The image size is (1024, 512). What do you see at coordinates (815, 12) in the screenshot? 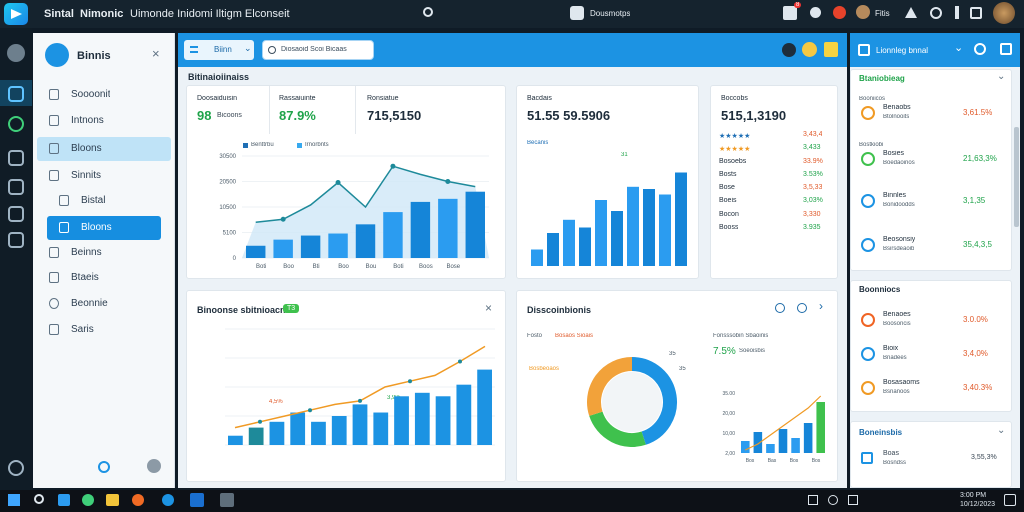
I see `bell-icon` at bounding box center [815, 12].